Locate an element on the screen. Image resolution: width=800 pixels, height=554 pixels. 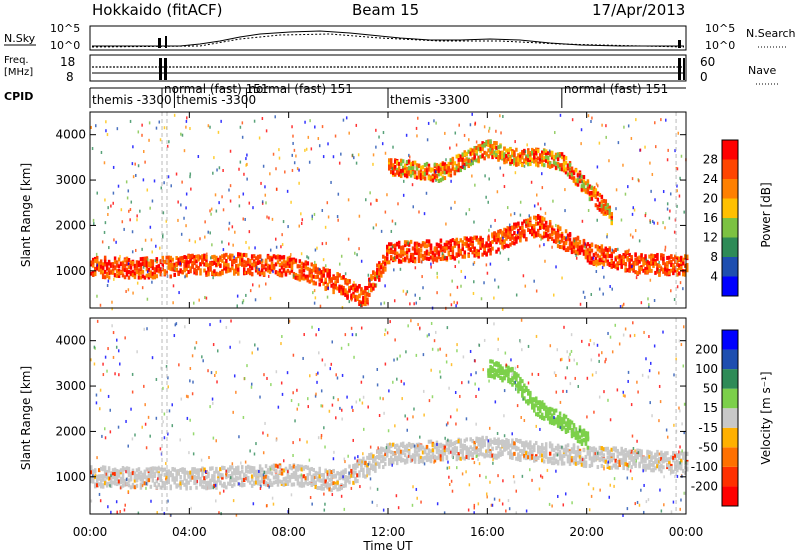
noise-right-label: N.Search is located at coordinates (771, 33).